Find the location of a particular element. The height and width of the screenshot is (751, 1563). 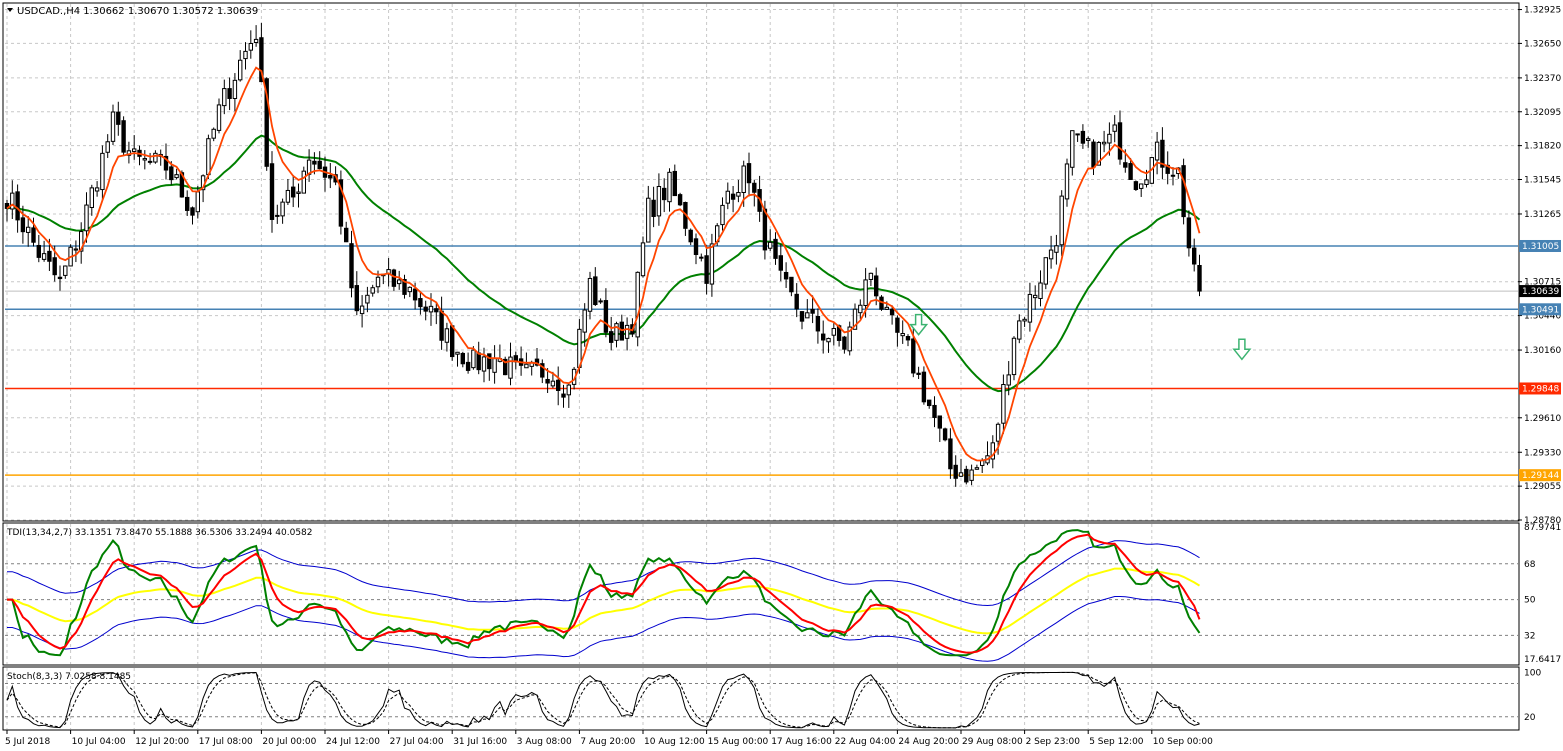

x-tick-label: 5 Sep 12:00 is located at coordinates (1116, 742).